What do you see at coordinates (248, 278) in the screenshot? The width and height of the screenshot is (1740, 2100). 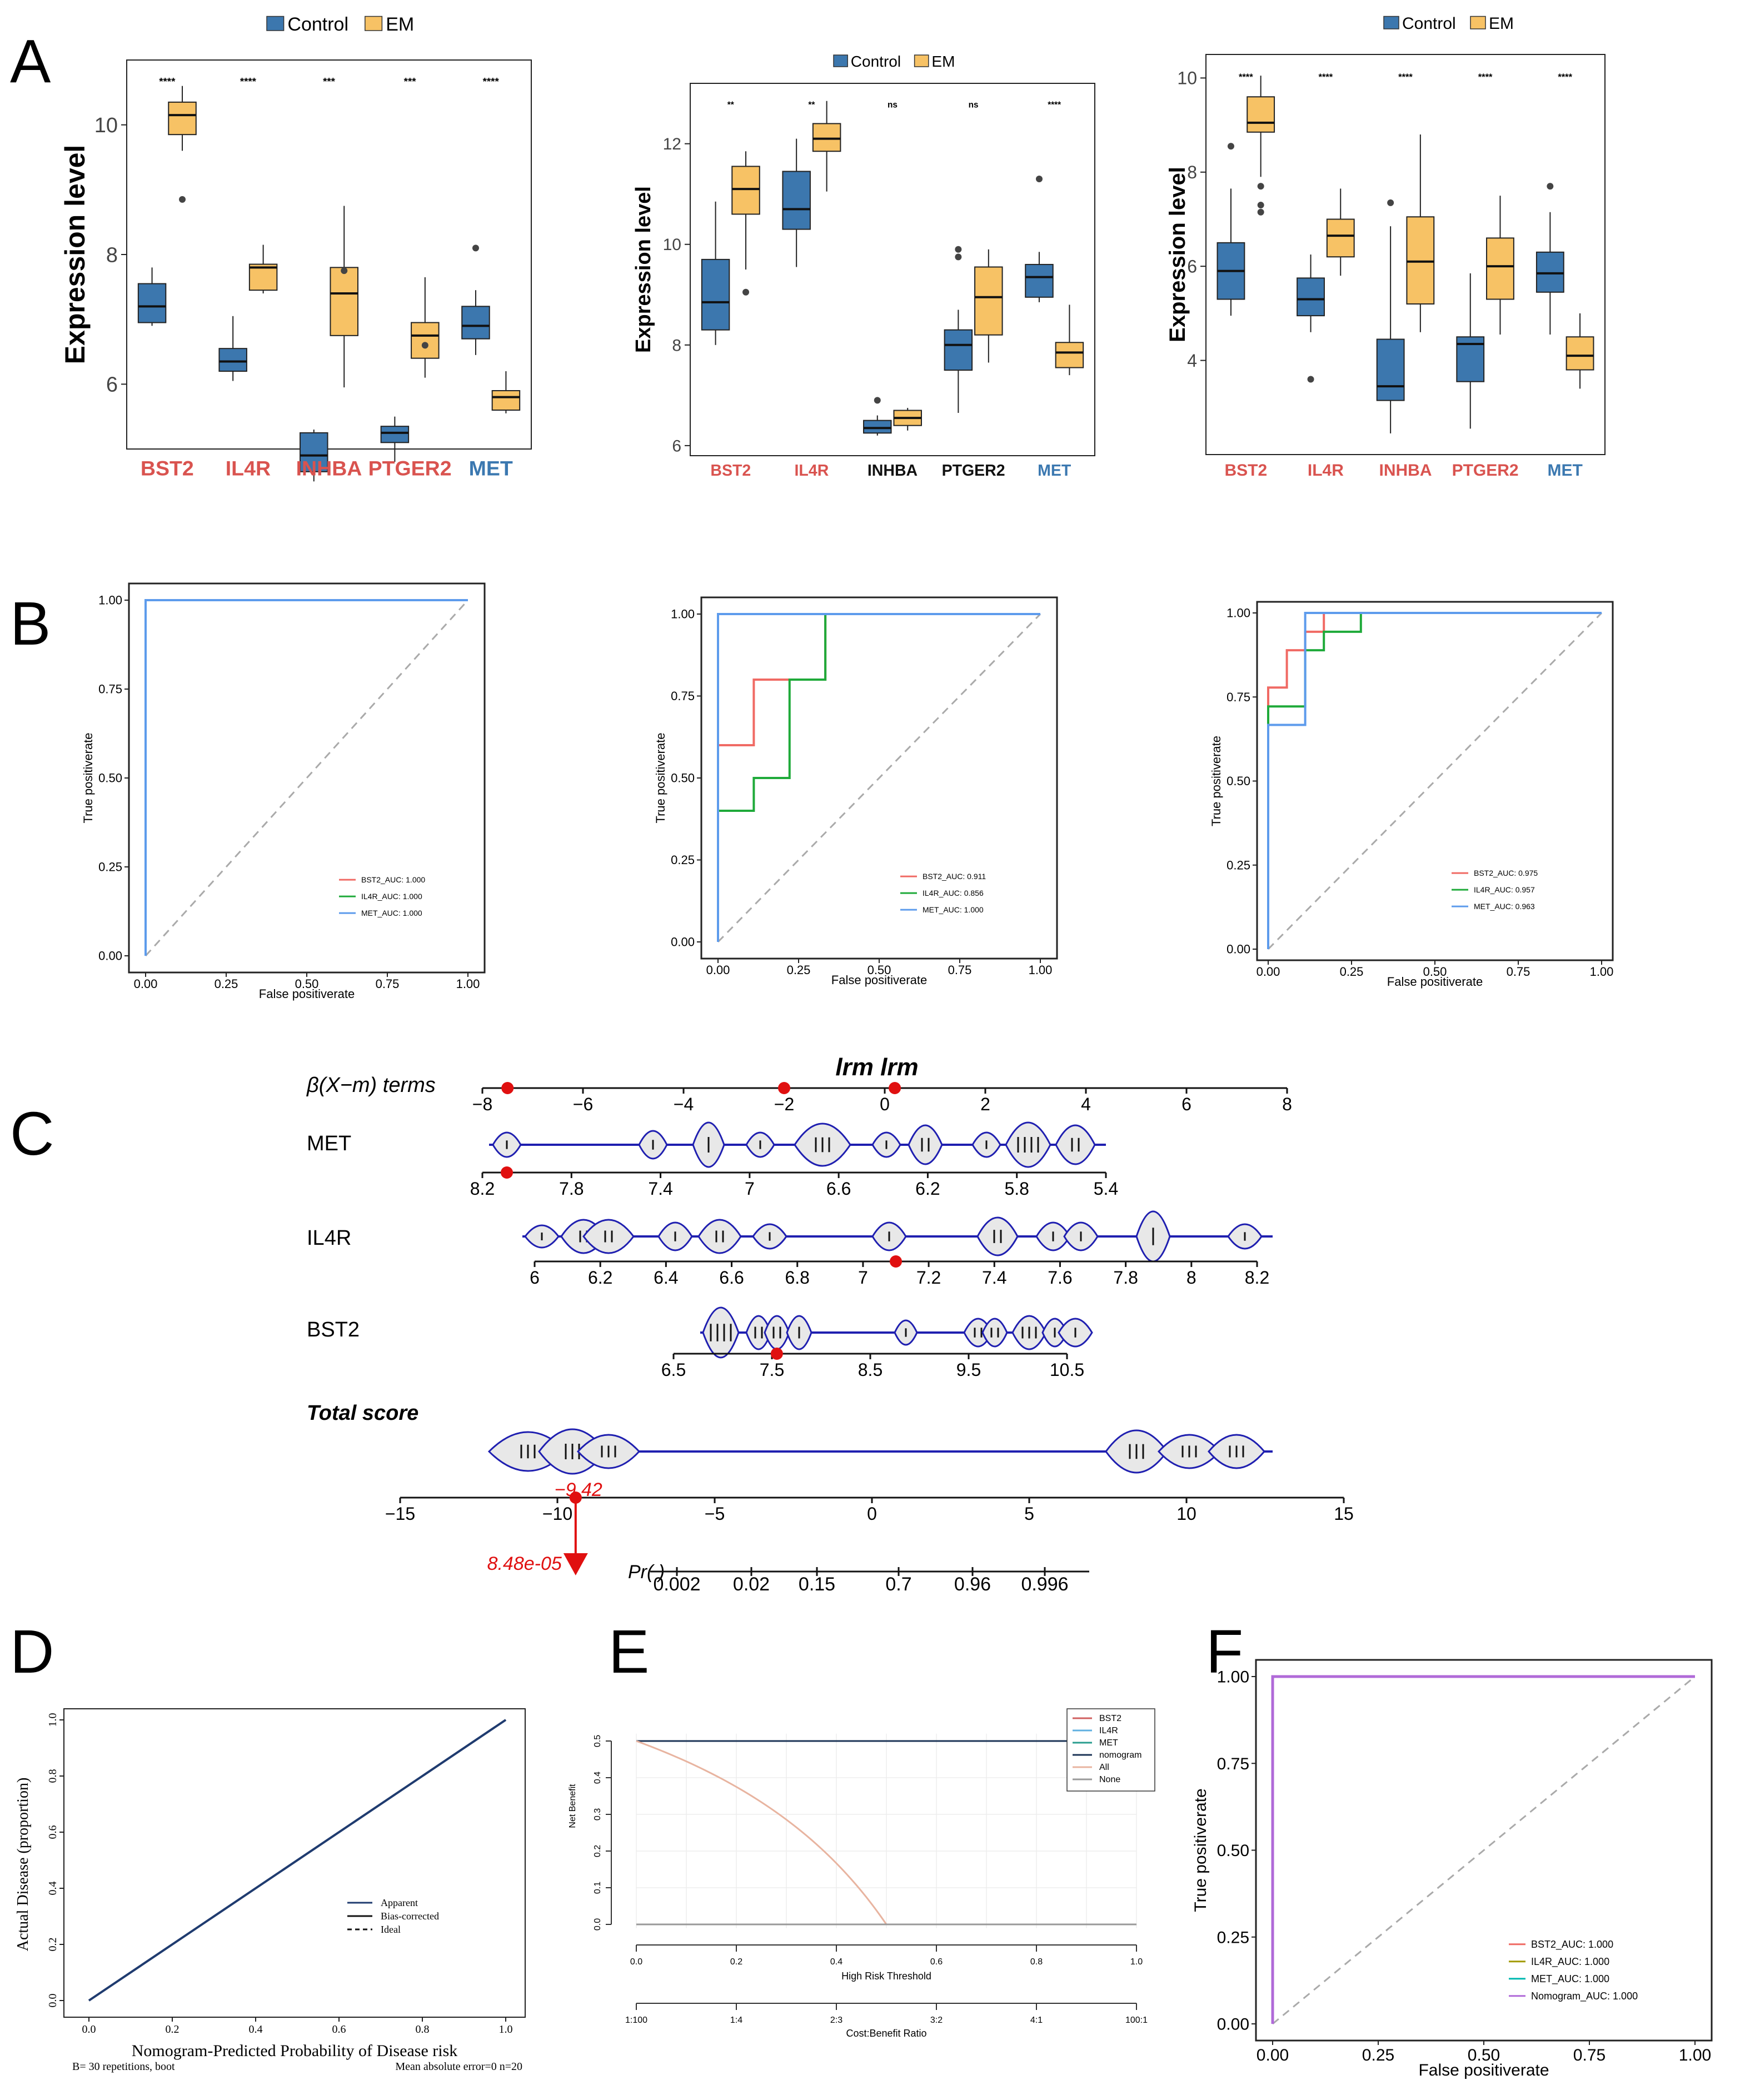 I see `gene-group-il4r: **** IL4R` at bounding box center [248, 278].